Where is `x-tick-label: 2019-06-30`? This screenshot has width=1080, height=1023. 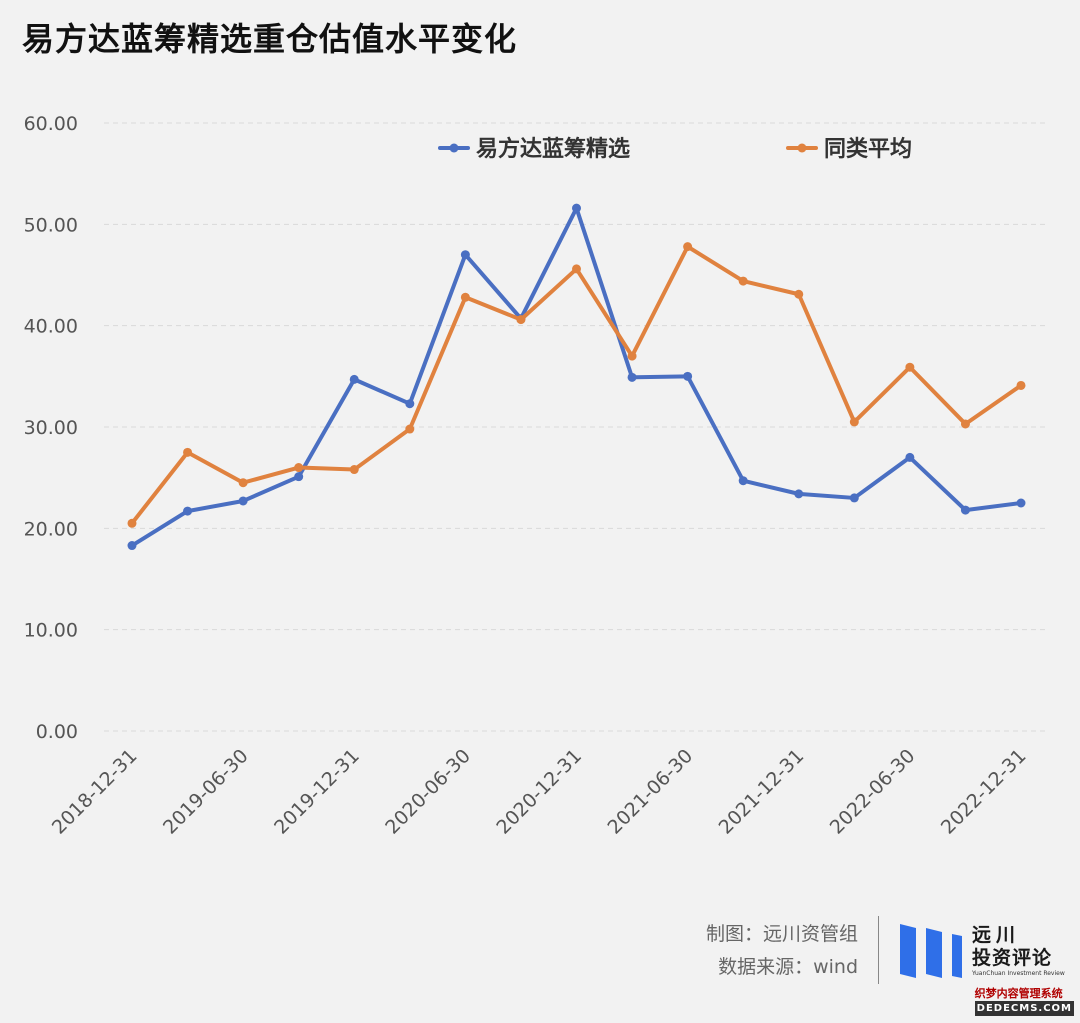 x-tick-label: 2019-06-30 is located at coordinates (206, 792).